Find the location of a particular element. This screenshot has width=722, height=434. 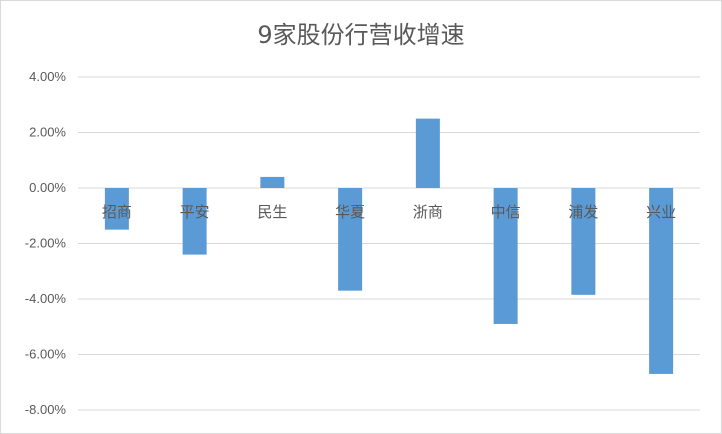

y-tick-label: 4.00% is located at coordinates (47, 76).